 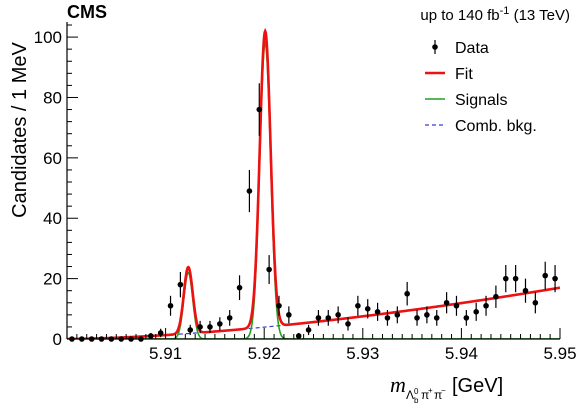 What do you see at coordinates (559, 353) in the screenshot?
I see `x-tick-label: 5.95` at bounding box center [559, 353].